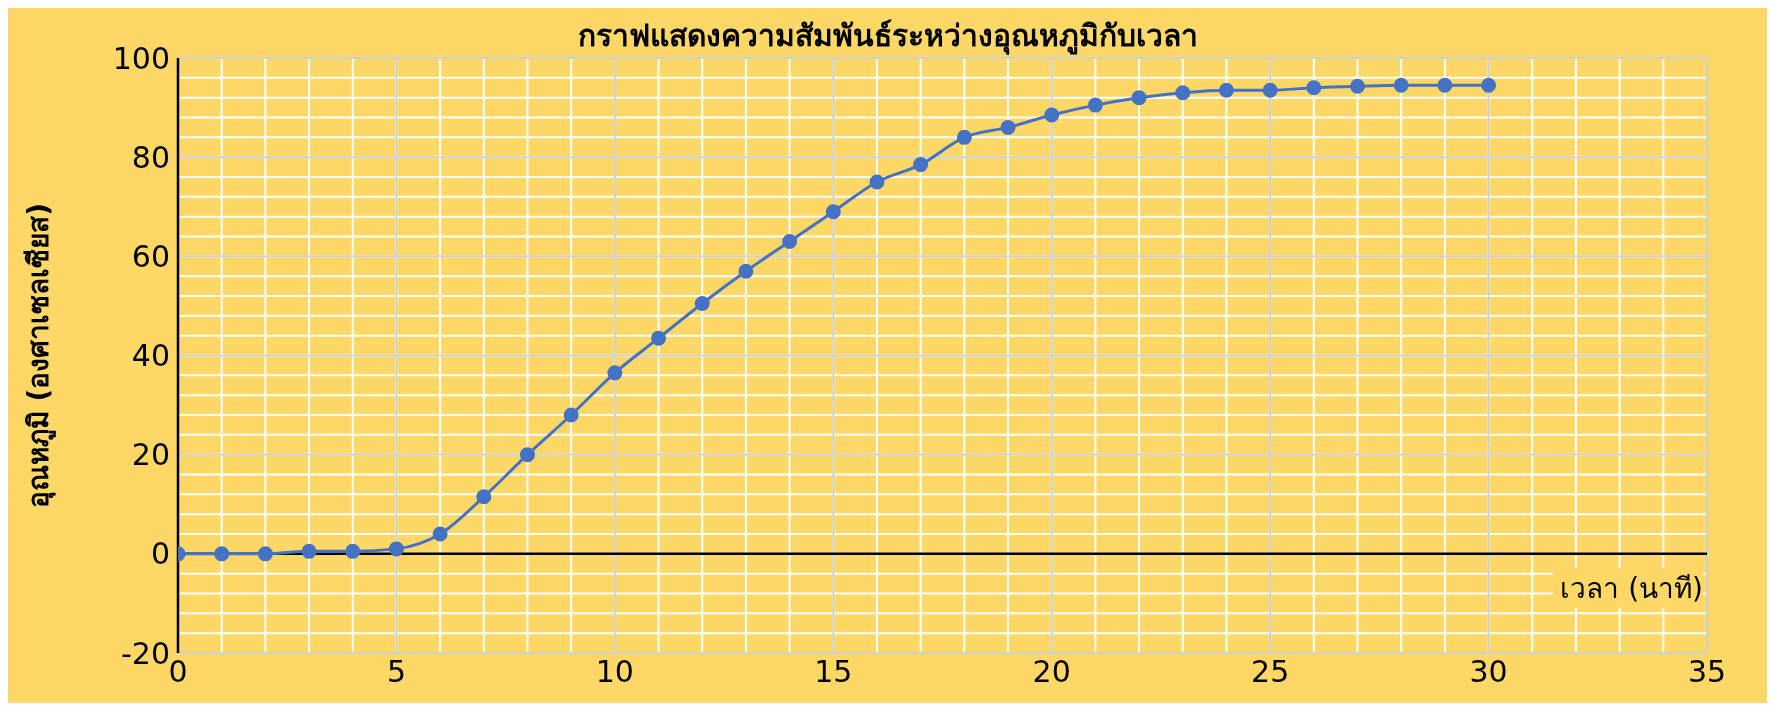 Image resolution: width=1775 pixels, height=711 pixels. Describe the element at coordinates (150, 455) in the screenshot. I see `y-tick-label: 20` at that location.